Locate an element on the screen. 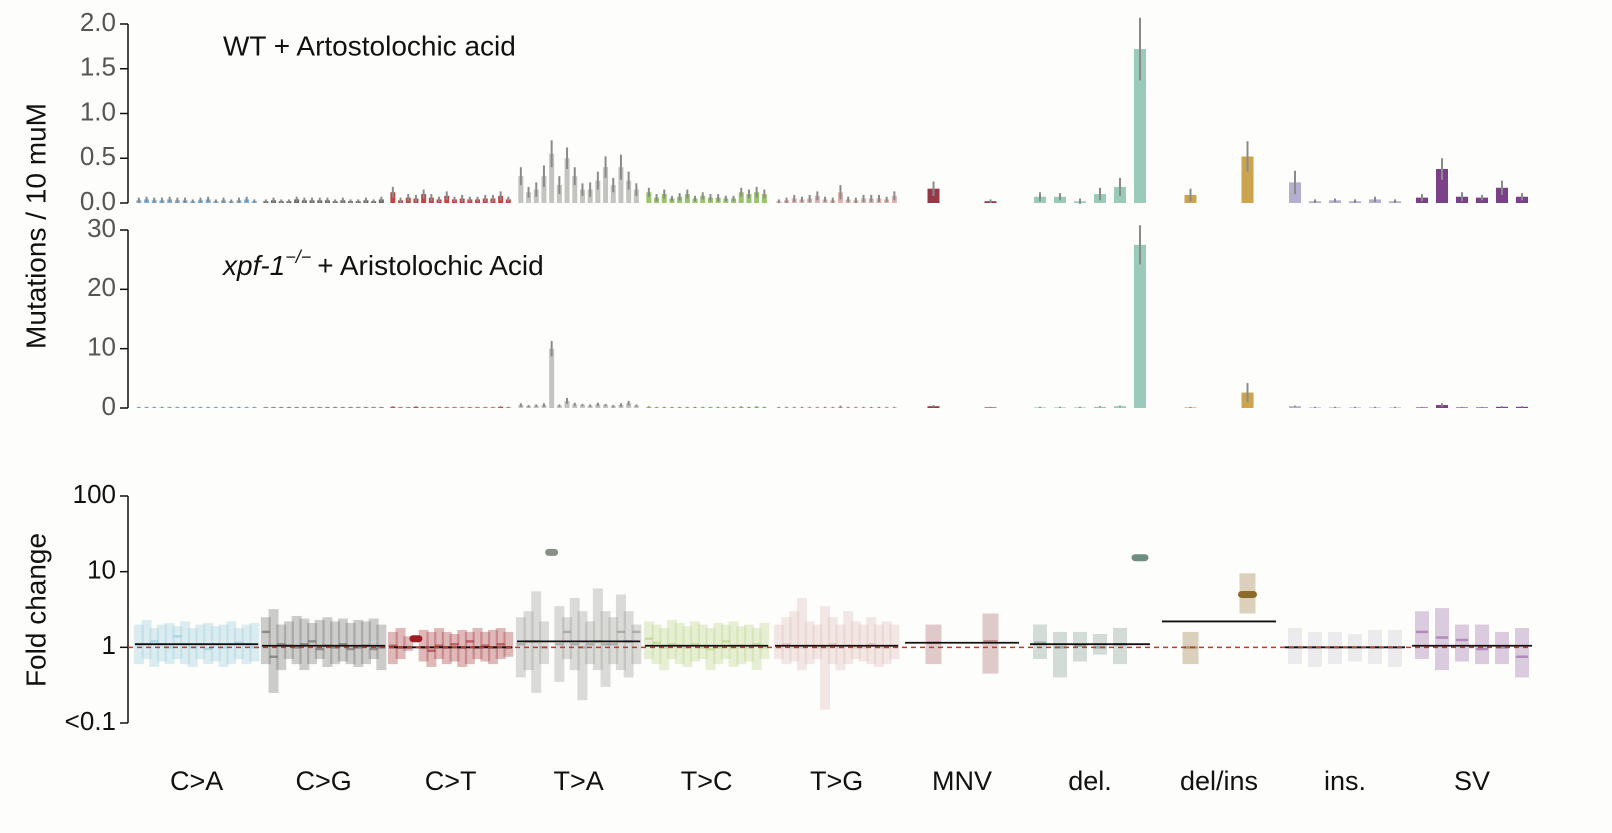  y-tick-label: 100 is located at coordinates (94, 494).